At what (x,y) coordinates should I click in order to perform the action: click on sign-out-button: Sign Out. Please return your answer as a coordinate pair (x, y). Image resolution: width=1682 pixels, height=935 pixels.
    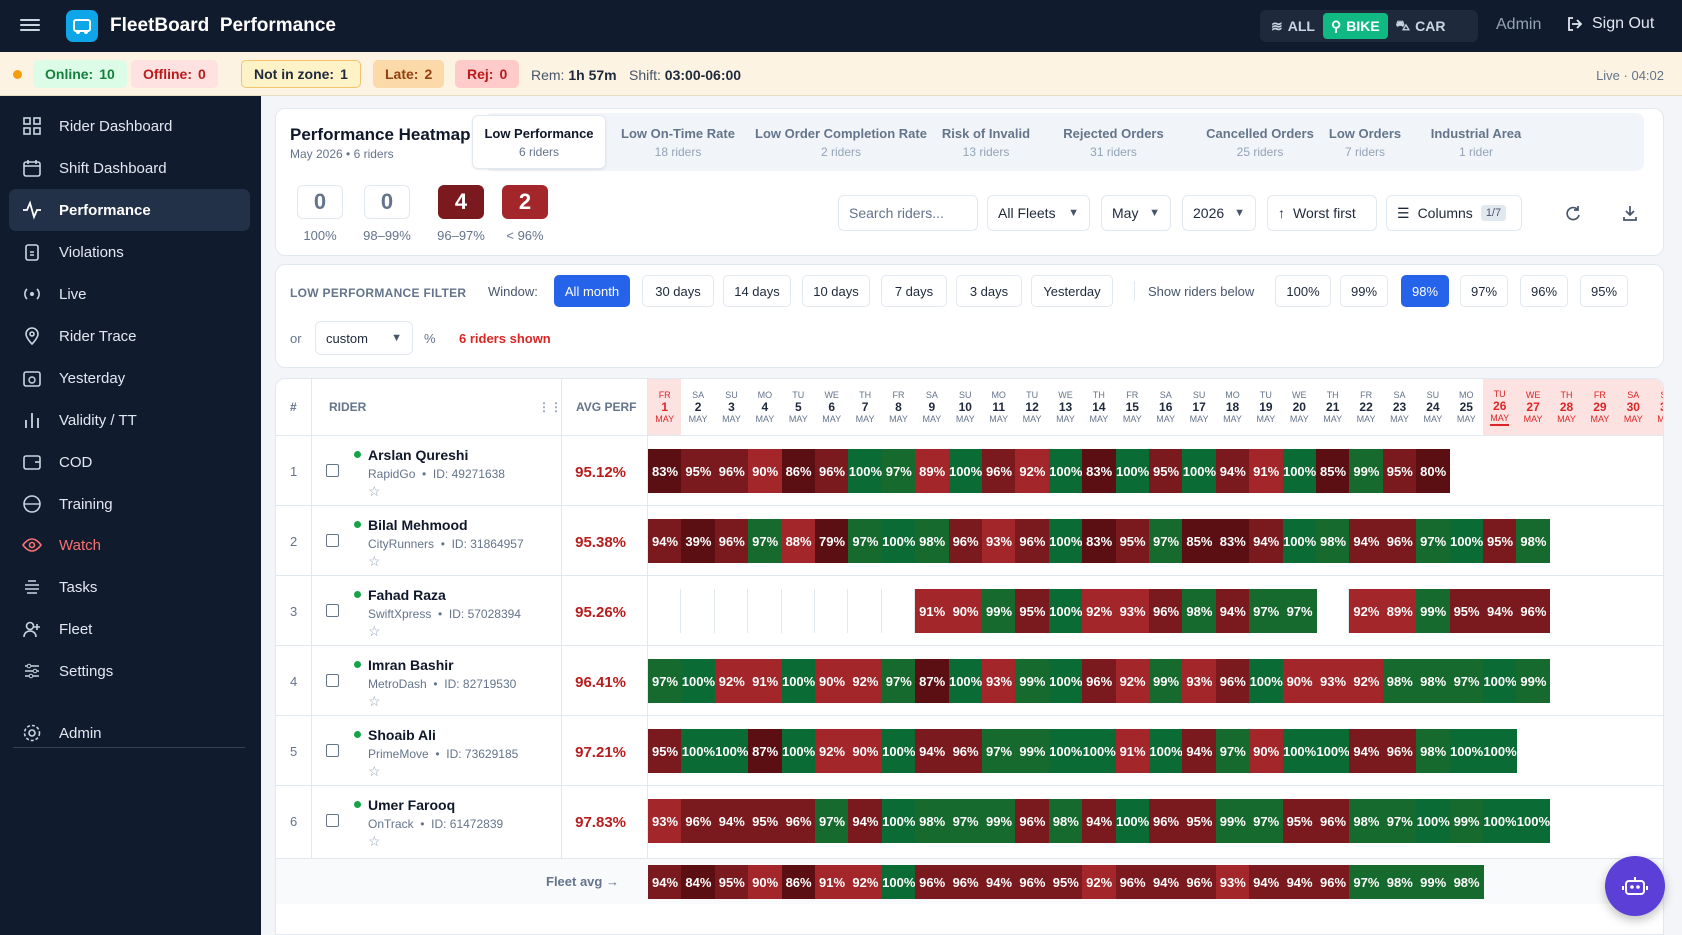
    Looking at the image, I should click on (1610, 24).